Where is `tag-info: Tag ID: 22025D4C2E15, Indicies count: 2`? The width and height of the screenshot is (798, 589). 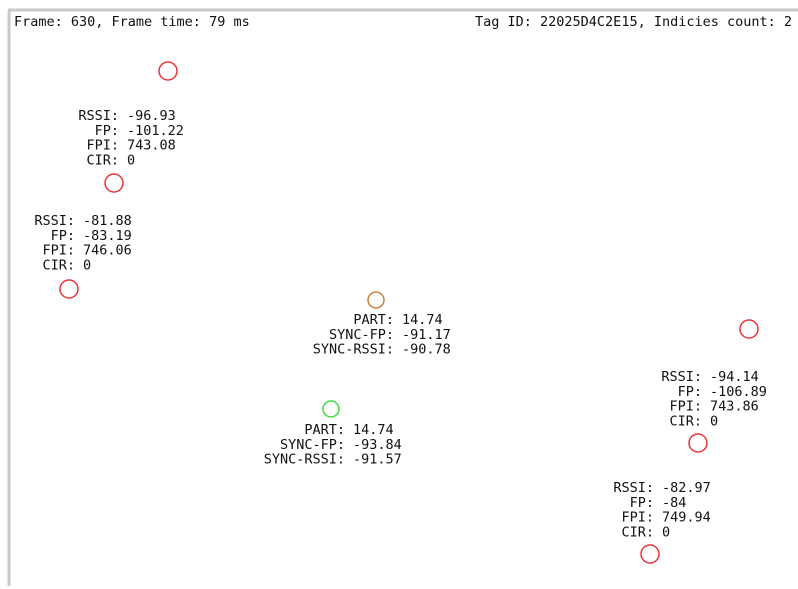 tag-info: Tag ID: 22025D4C2E15, Indicies count: 2 is located at coordinates (633, 22).